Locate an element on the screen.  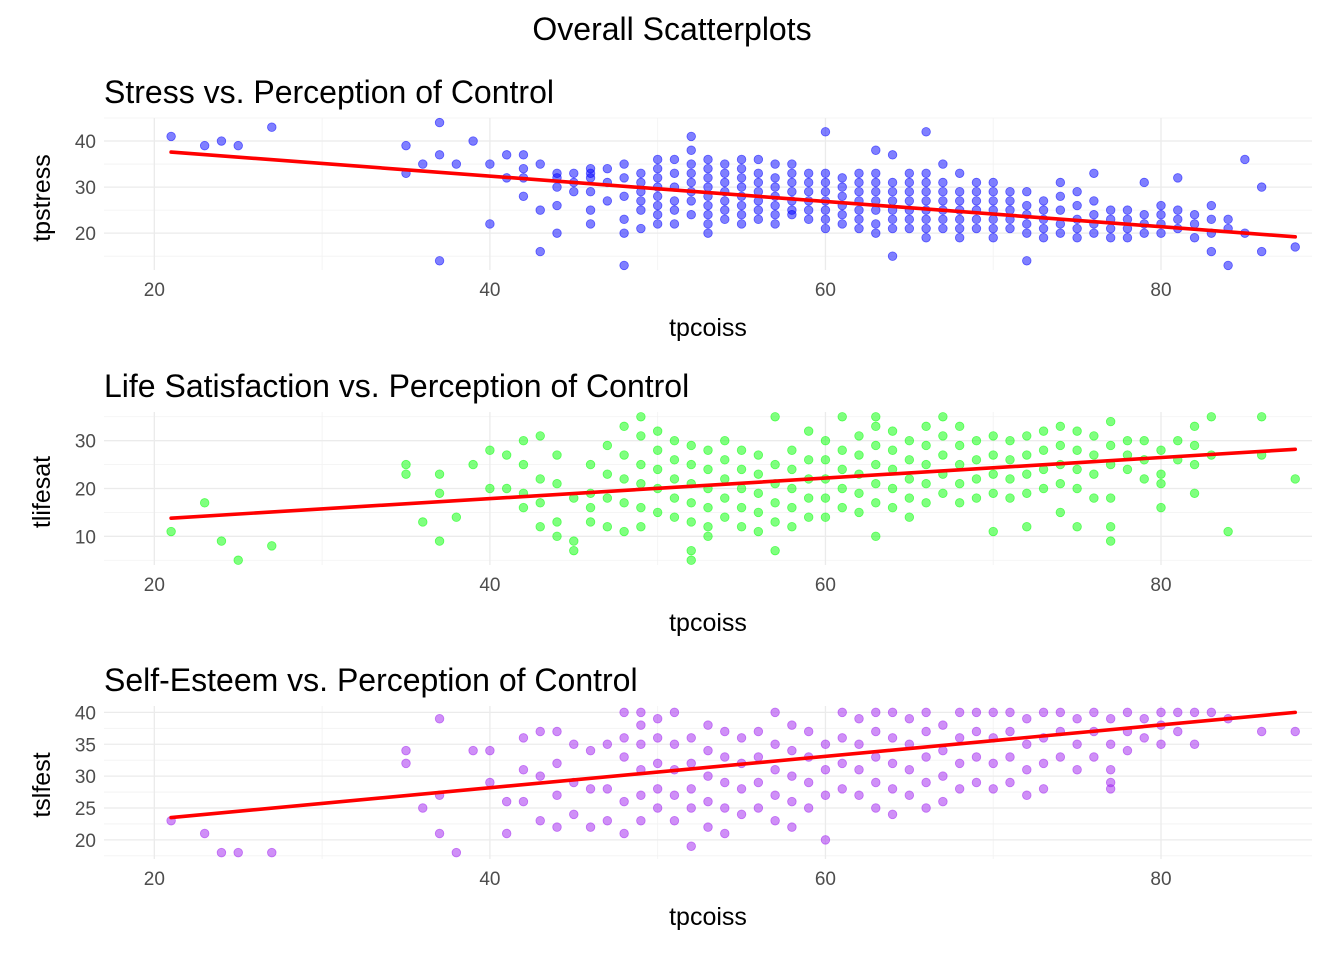
y-tick-labels-selfesteem: 20 25 30 35 40 is located at coordinates (85, 777).